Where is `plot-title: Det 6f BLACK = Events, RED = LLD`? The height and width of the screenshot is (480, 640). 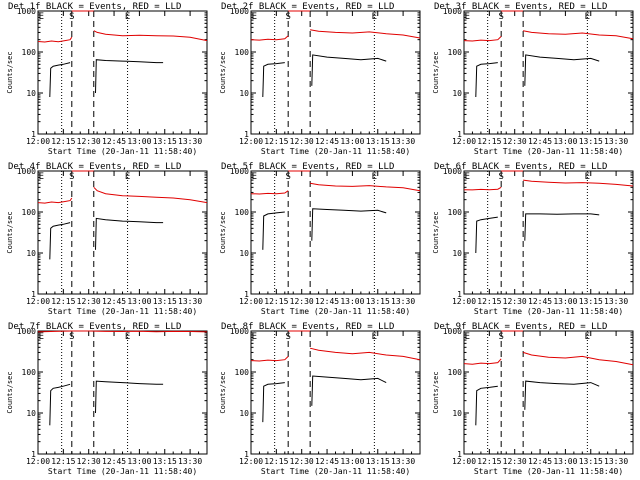
plot-title: Det 6f BLACK = Events, RED = LLD is located at coordinates (520, 167).